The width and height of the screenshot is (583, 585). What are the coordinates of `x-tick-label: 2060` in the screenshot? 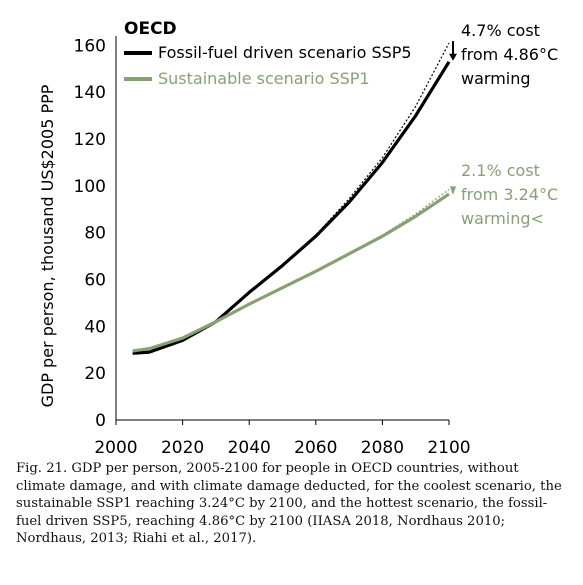 It's located at (315, 448).